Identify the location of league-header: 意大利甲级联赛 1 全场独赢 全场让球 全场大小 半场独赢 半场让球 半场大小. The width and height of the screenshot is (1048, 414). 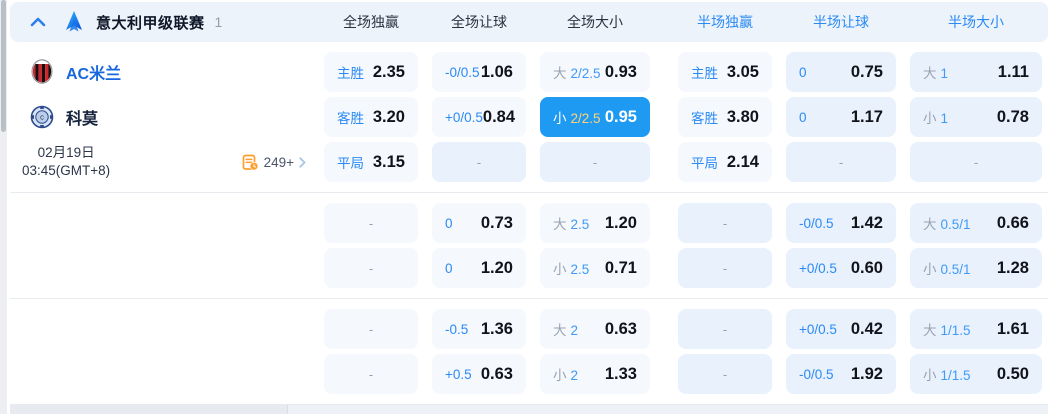
(529, 22).